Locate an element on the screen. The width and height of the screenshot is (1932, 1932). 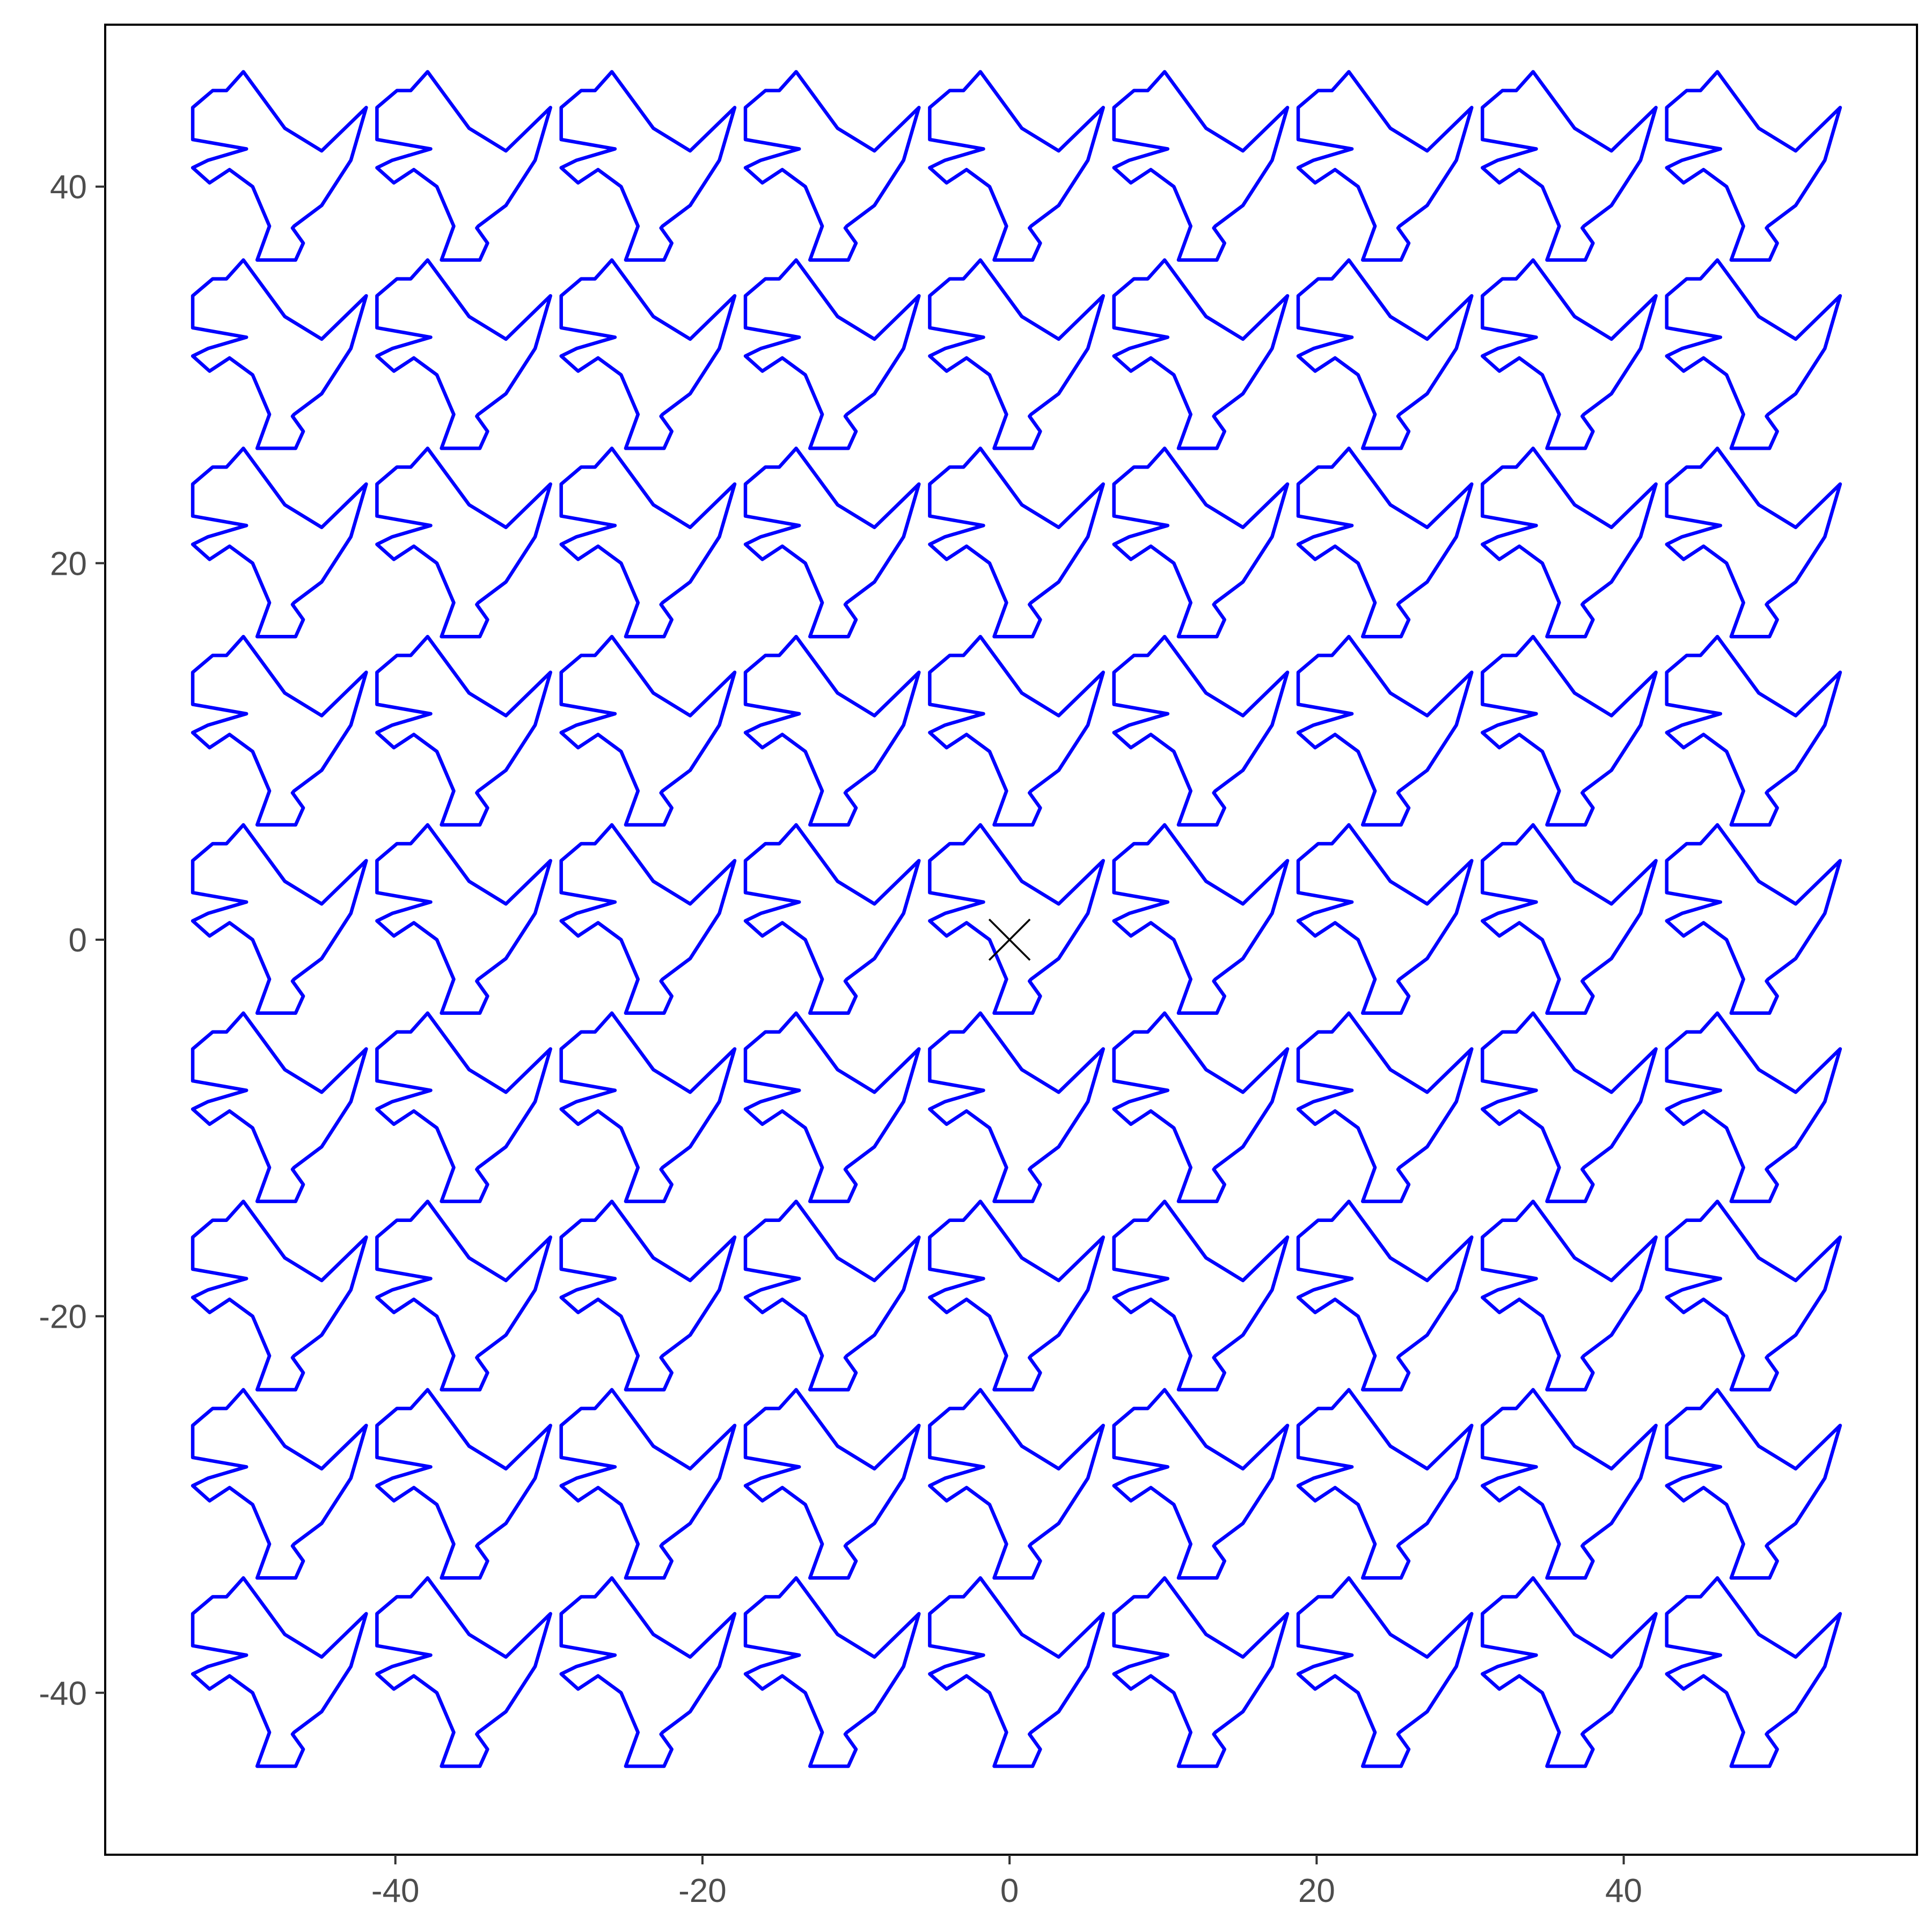
dino-outline-r8-c3 is located at coordinates (832, 1672).